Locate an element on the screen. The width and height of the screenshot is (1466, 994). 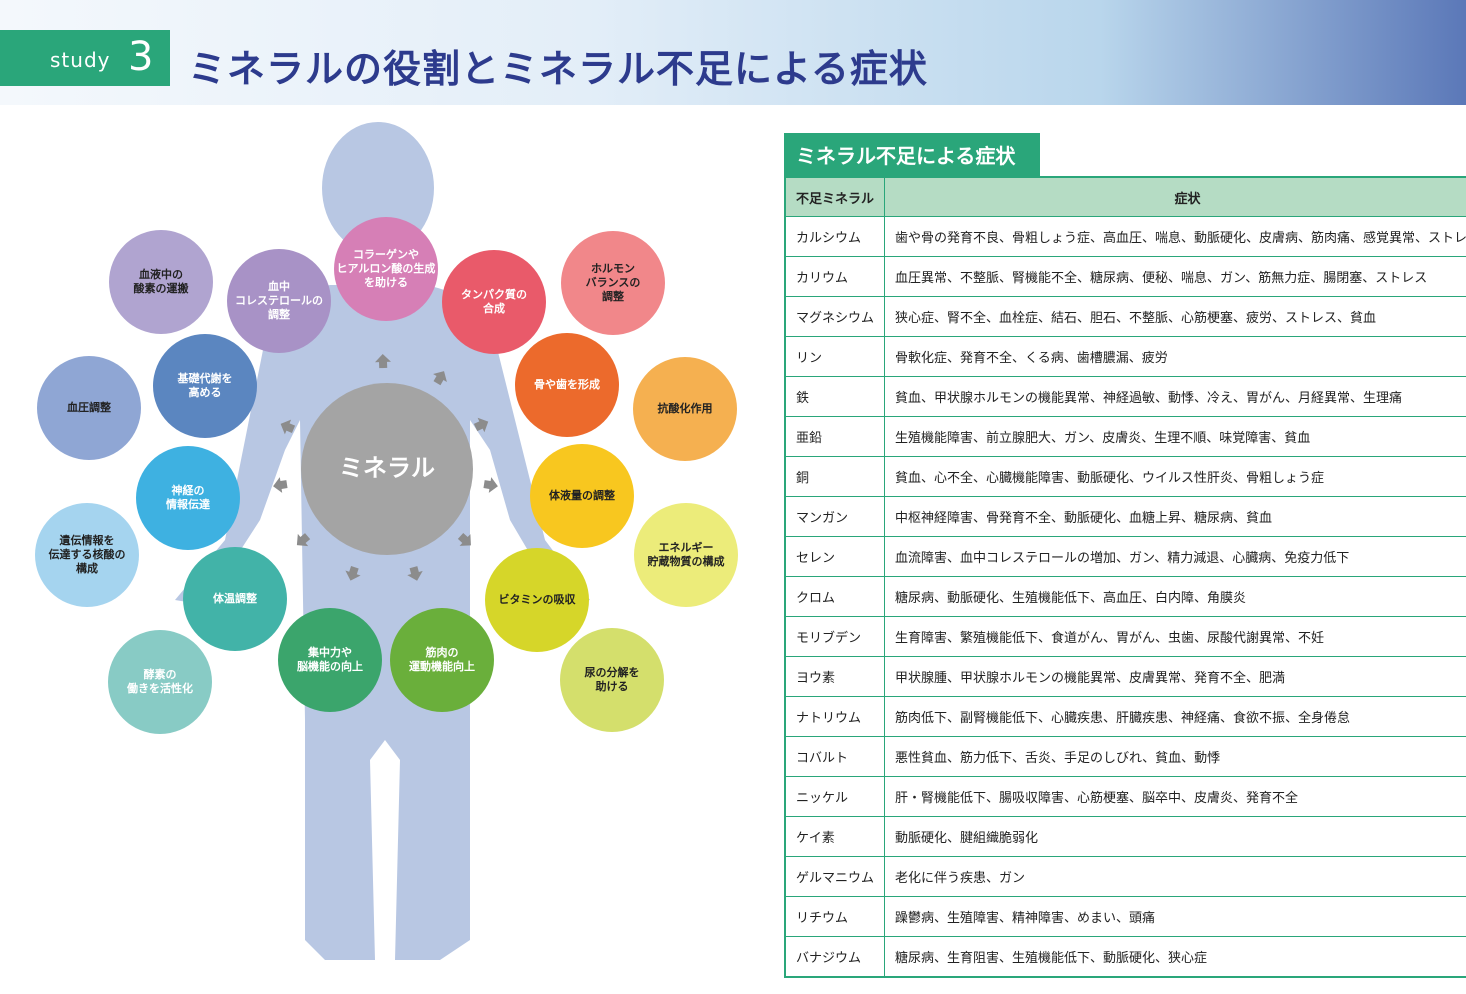
role-label: 助ける is located at coordinates (612, 686).